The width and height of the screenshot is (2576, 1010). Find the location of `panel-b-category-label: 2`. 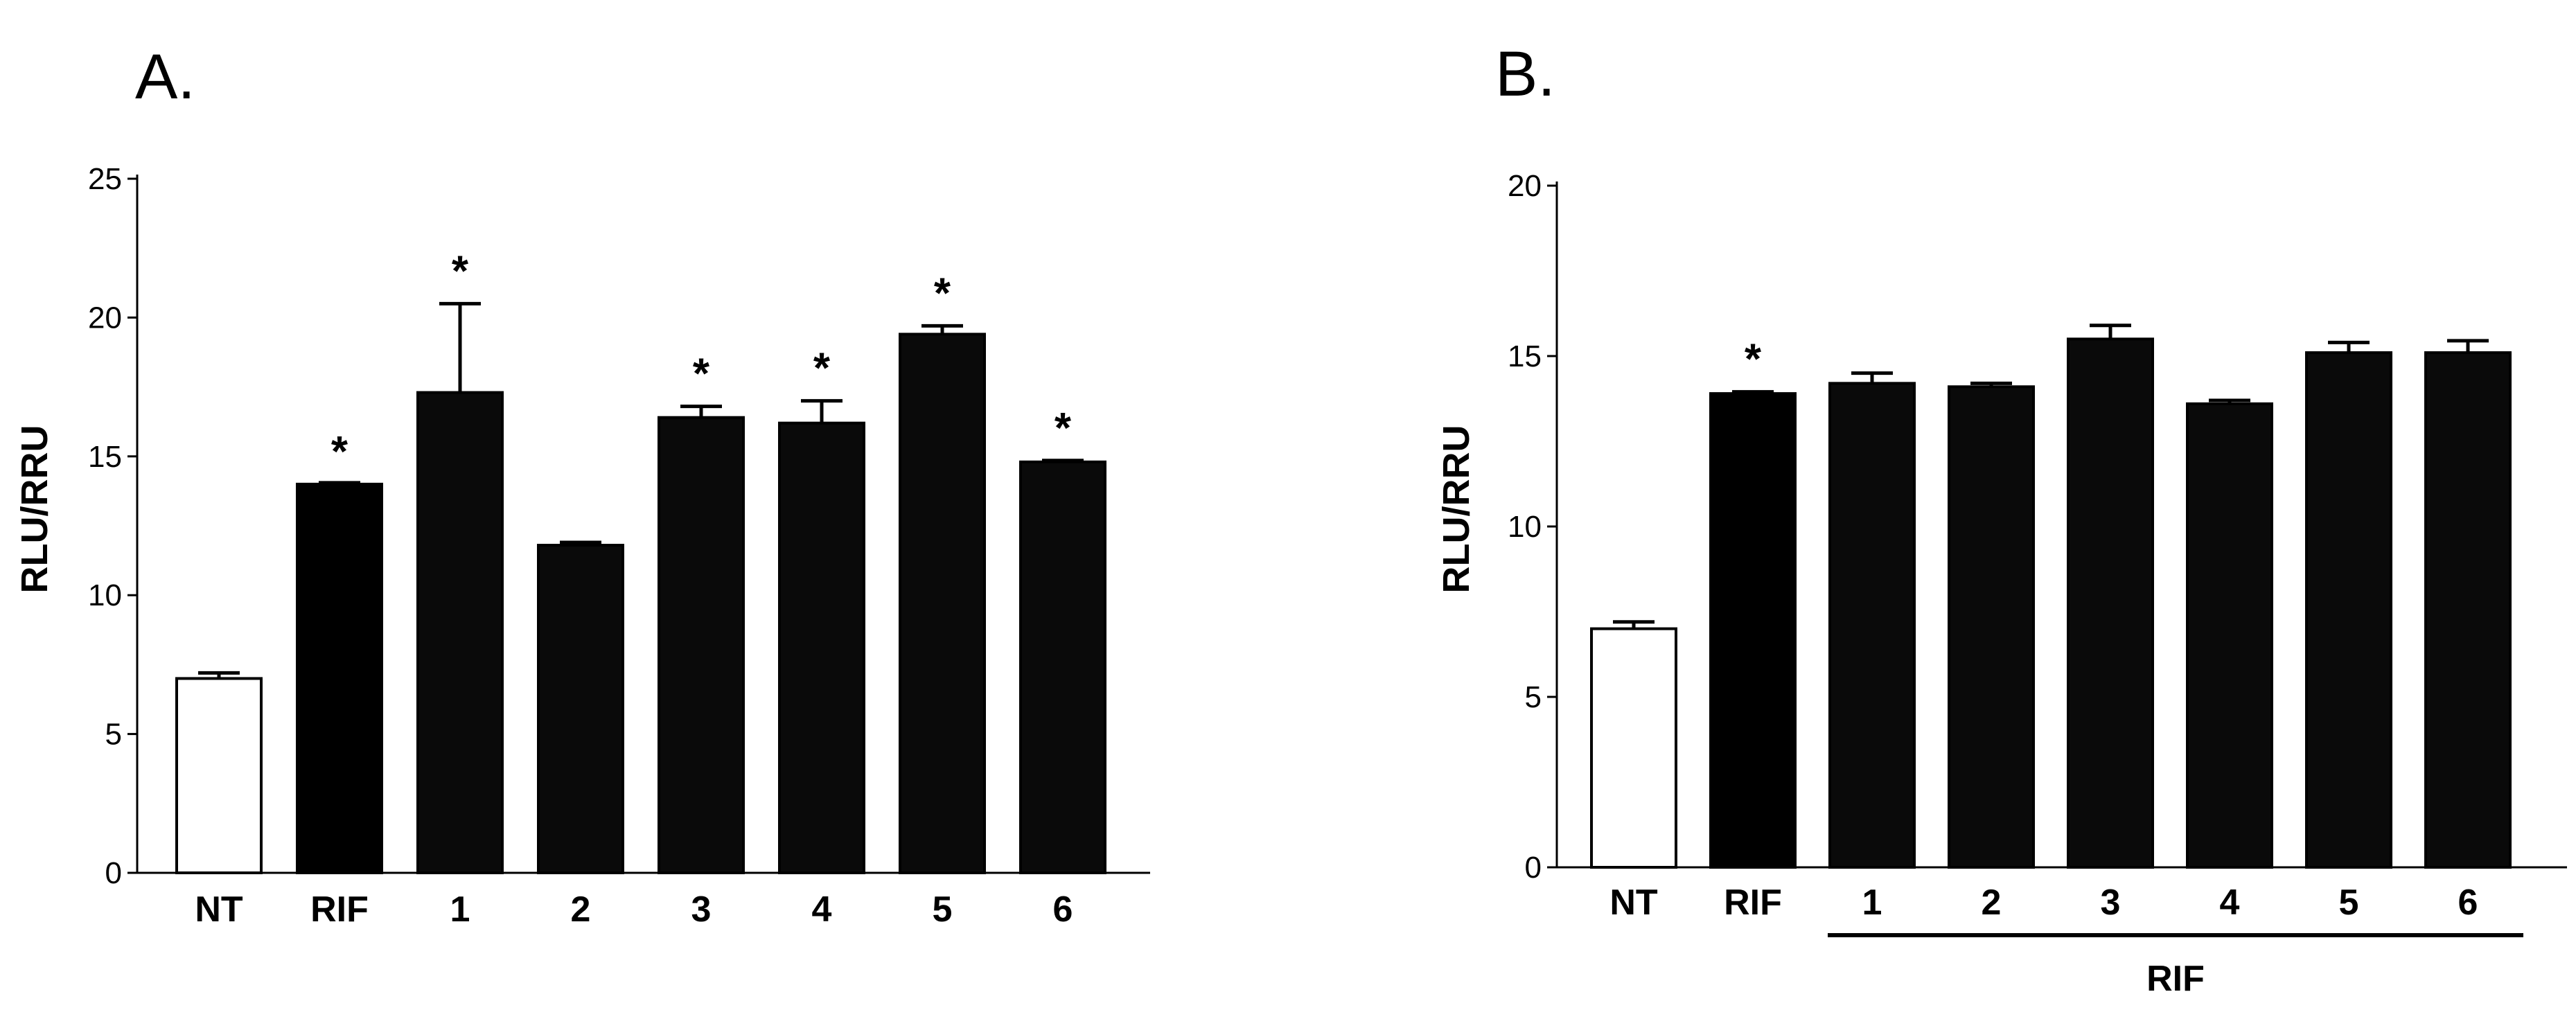

panel-b-category-label: 2 is located at coordinates (1992, 903).